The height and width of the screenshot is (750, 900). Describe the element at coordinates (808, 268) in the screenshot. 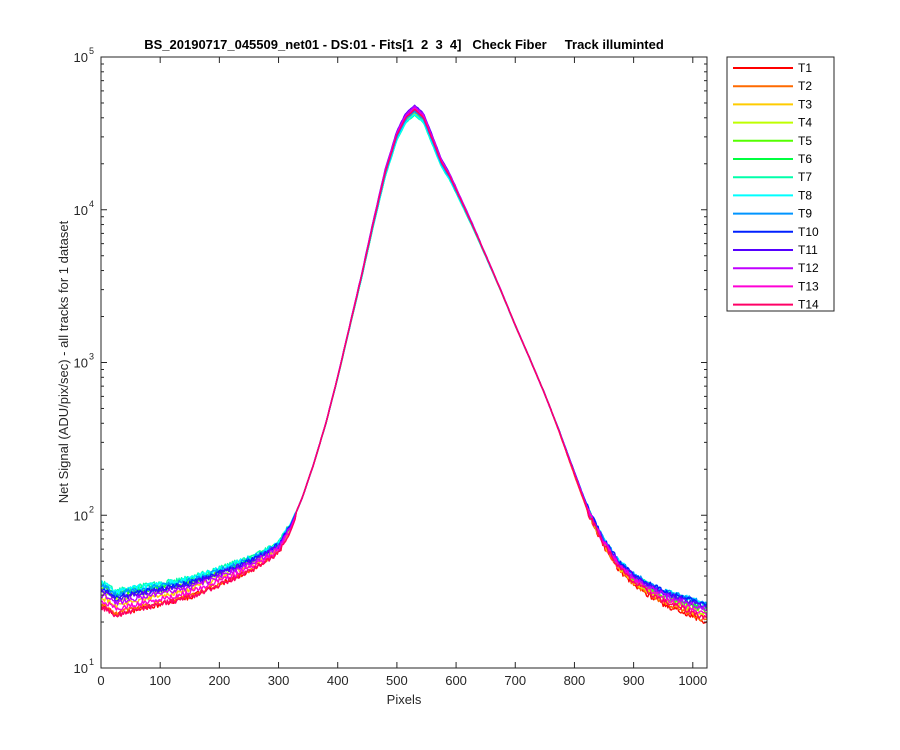

I see `legend-label-t12: T12` at that location.